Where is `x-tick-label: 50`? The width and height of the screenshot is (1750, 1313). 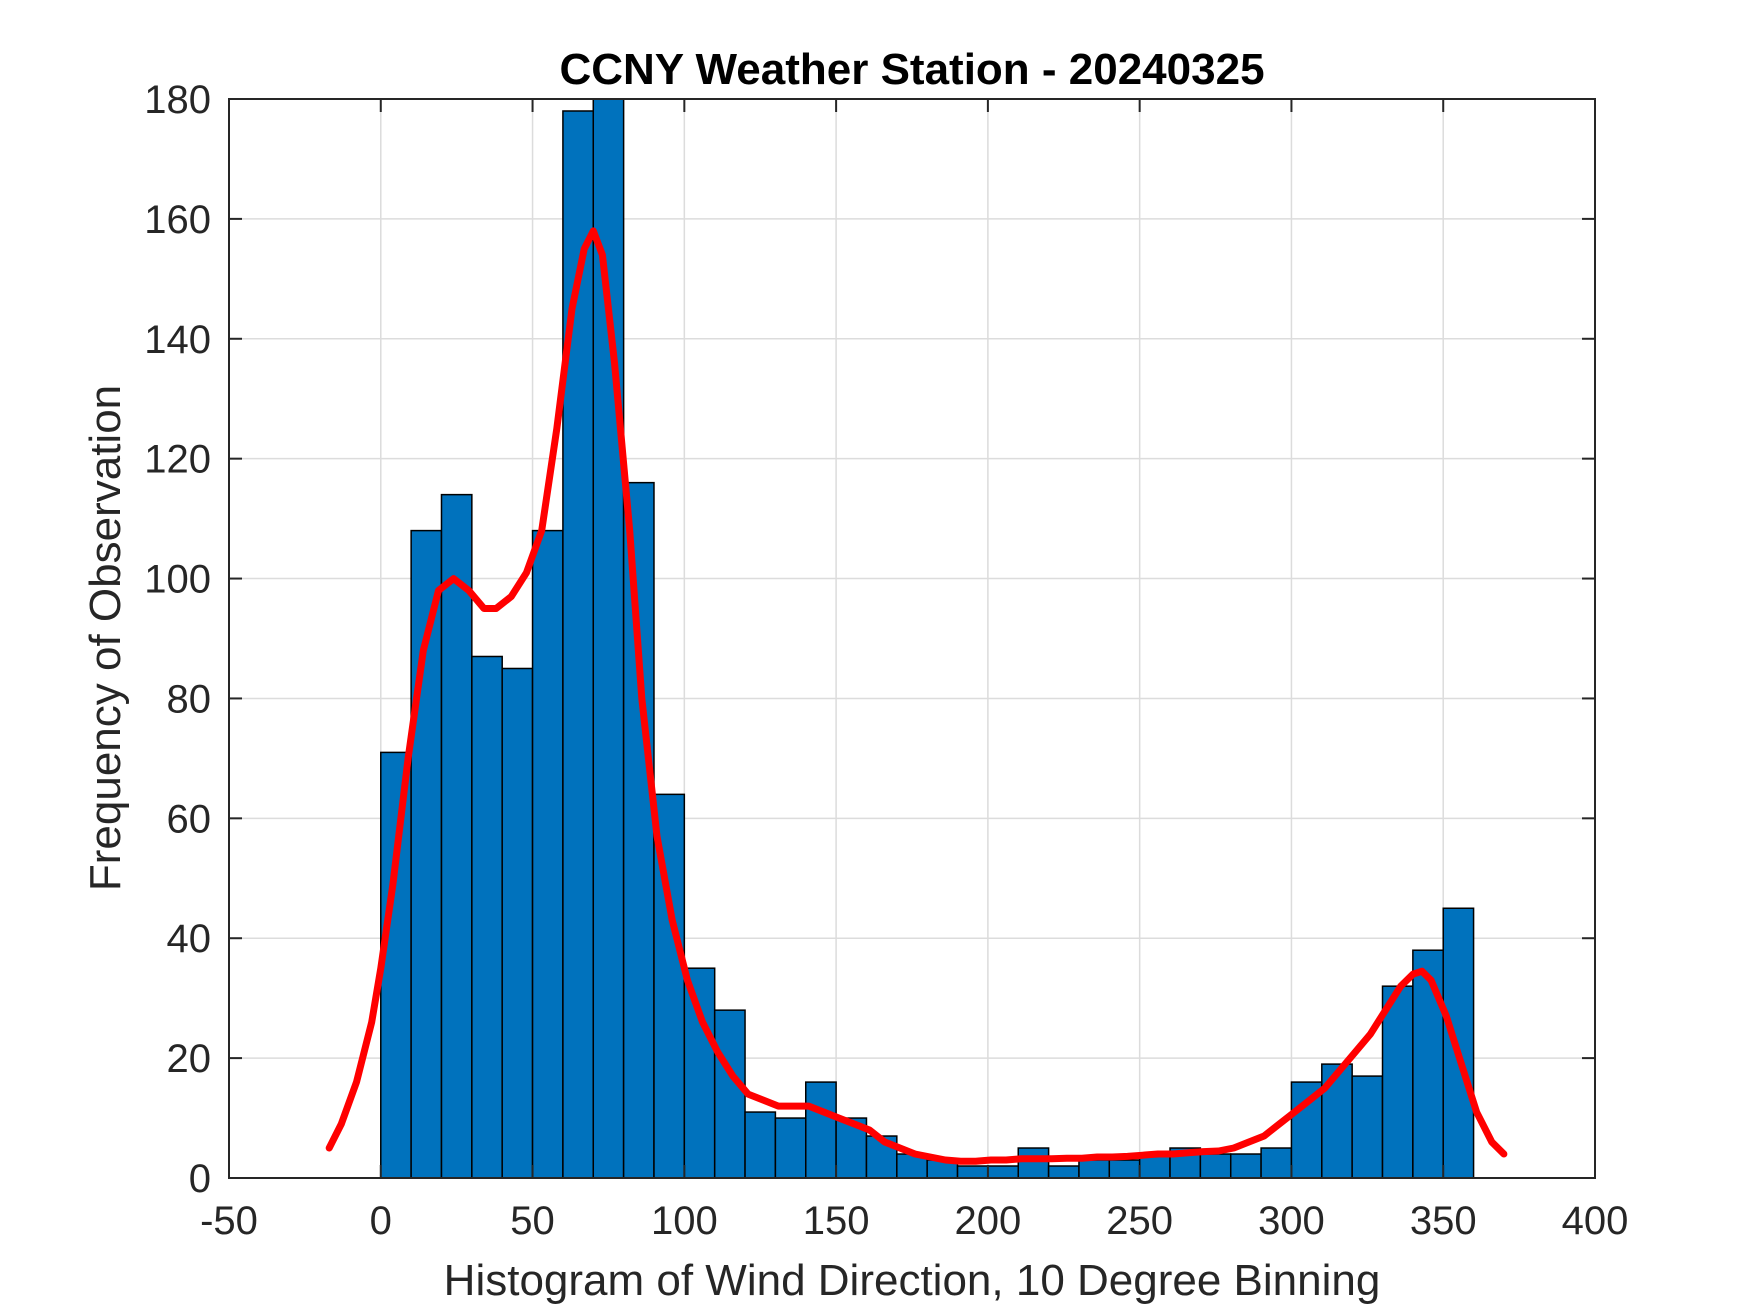 x-tick-label: 50 is located at coordinates (532, 1221).